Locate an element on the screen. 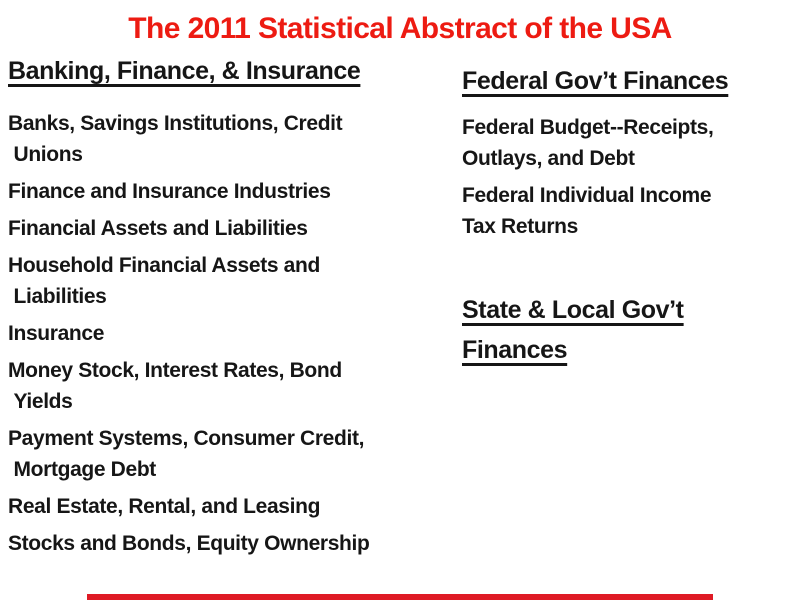 This screenshot has height=600, width=800. slide-title: The 2011 Statistical Abstract of the USA is located at coordinates (400, 28).